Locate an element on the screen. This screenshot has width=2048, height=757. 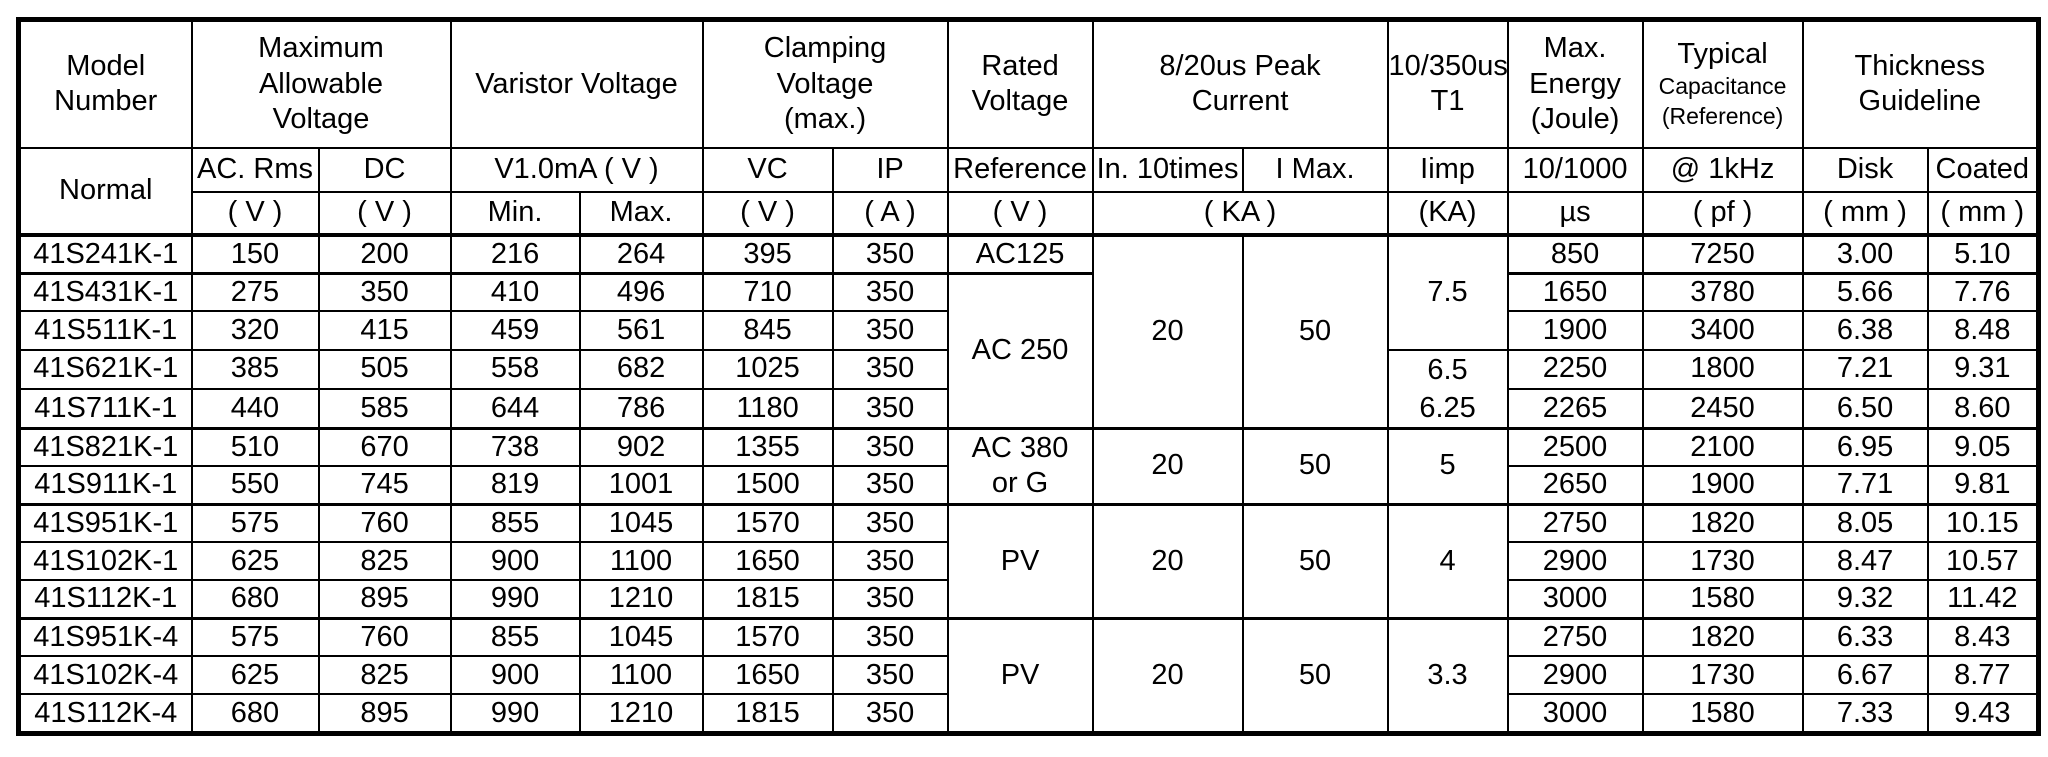
cell-v-min: 459 is located at coordinates (515, 330).